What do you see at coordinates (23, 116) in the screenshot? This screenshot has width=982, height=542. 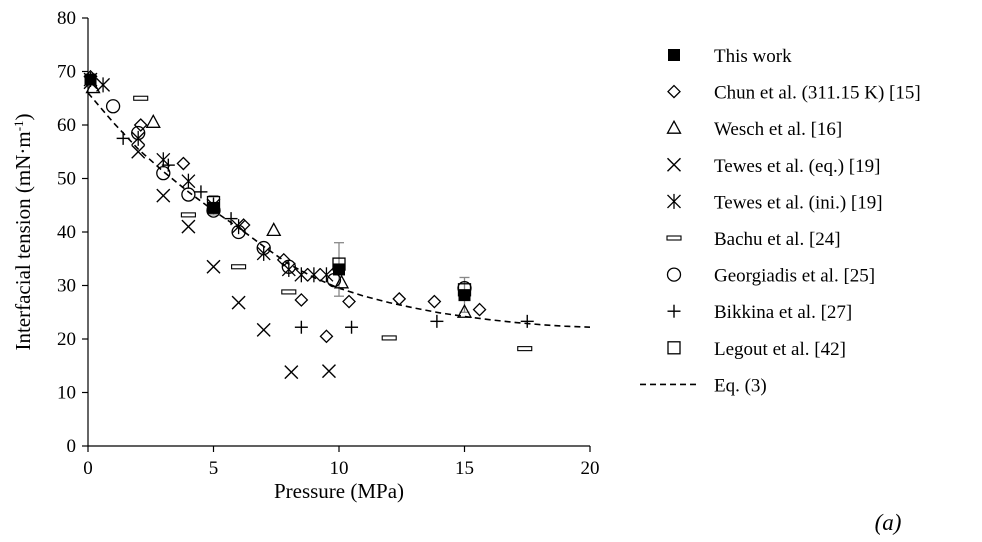 I see `y-axis-title-tail: )` at bounding box center [23, 116].